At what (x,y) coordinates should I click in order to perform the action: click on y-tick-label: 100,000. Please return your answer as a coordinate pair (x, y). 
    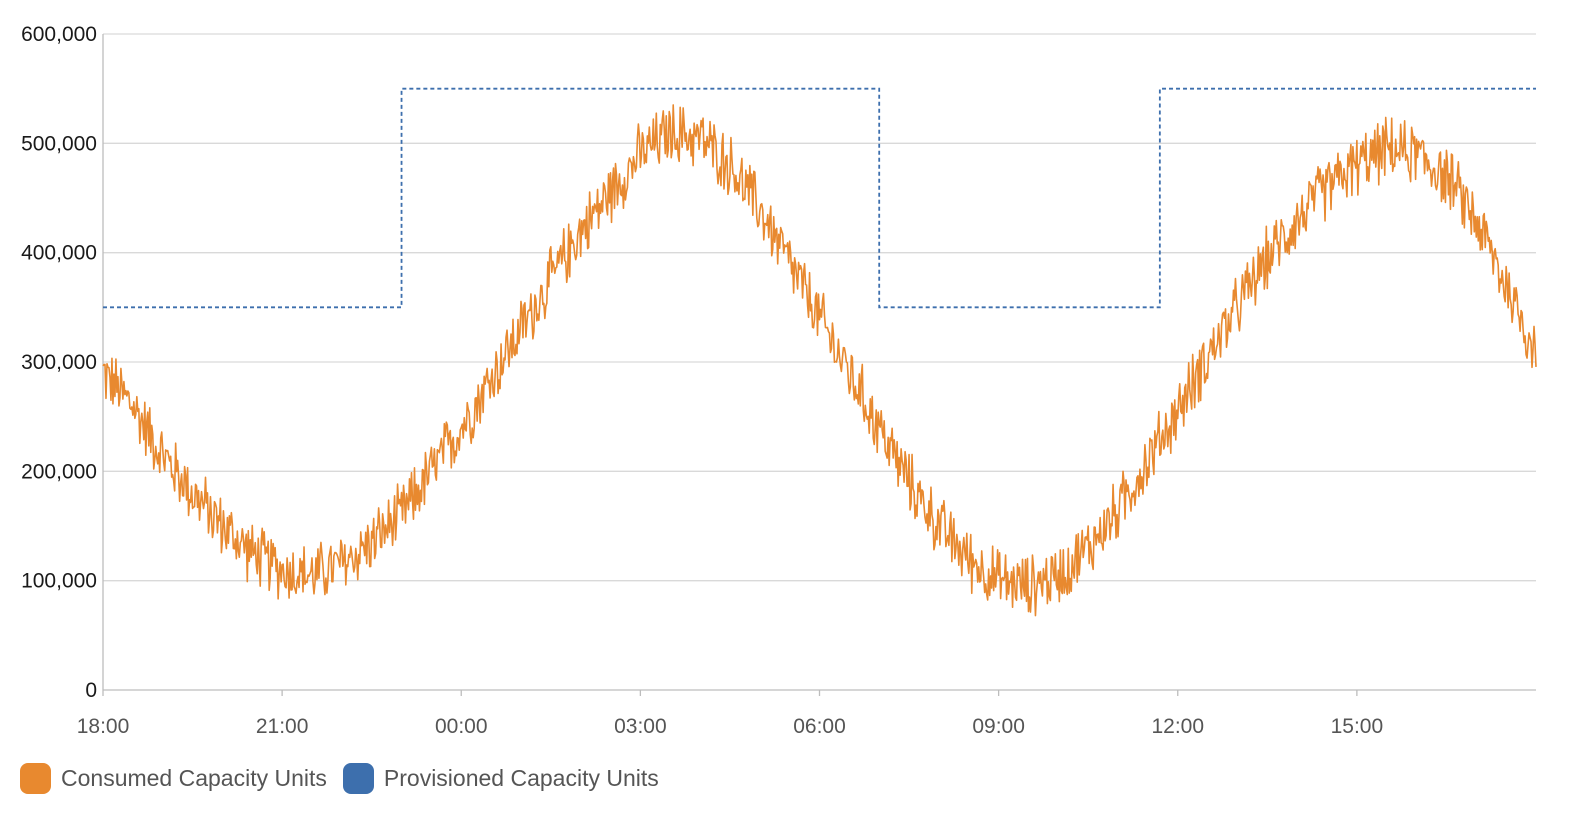
    Looking at the image, I should click on (59, 581).